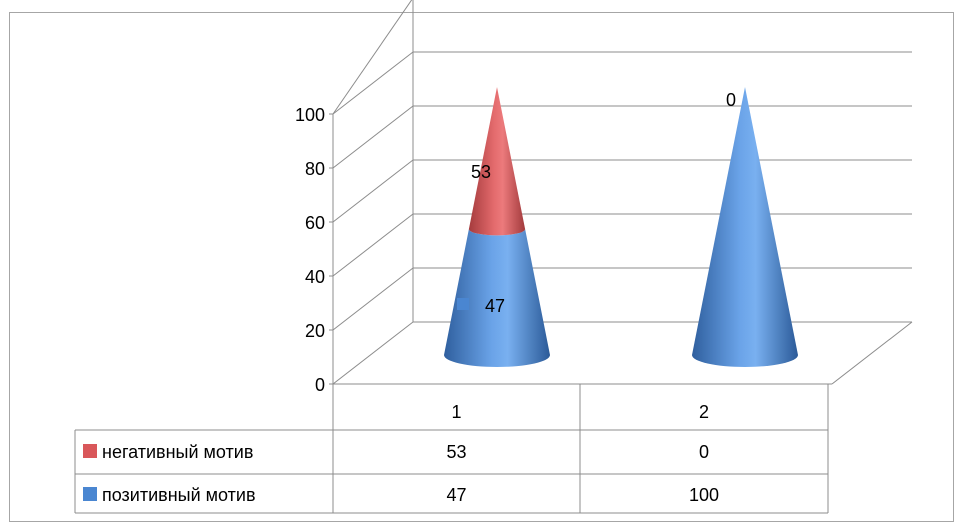 This screenshot has width=955, height=522. I want to click on table-cell-value: 53, so click(456, 452).